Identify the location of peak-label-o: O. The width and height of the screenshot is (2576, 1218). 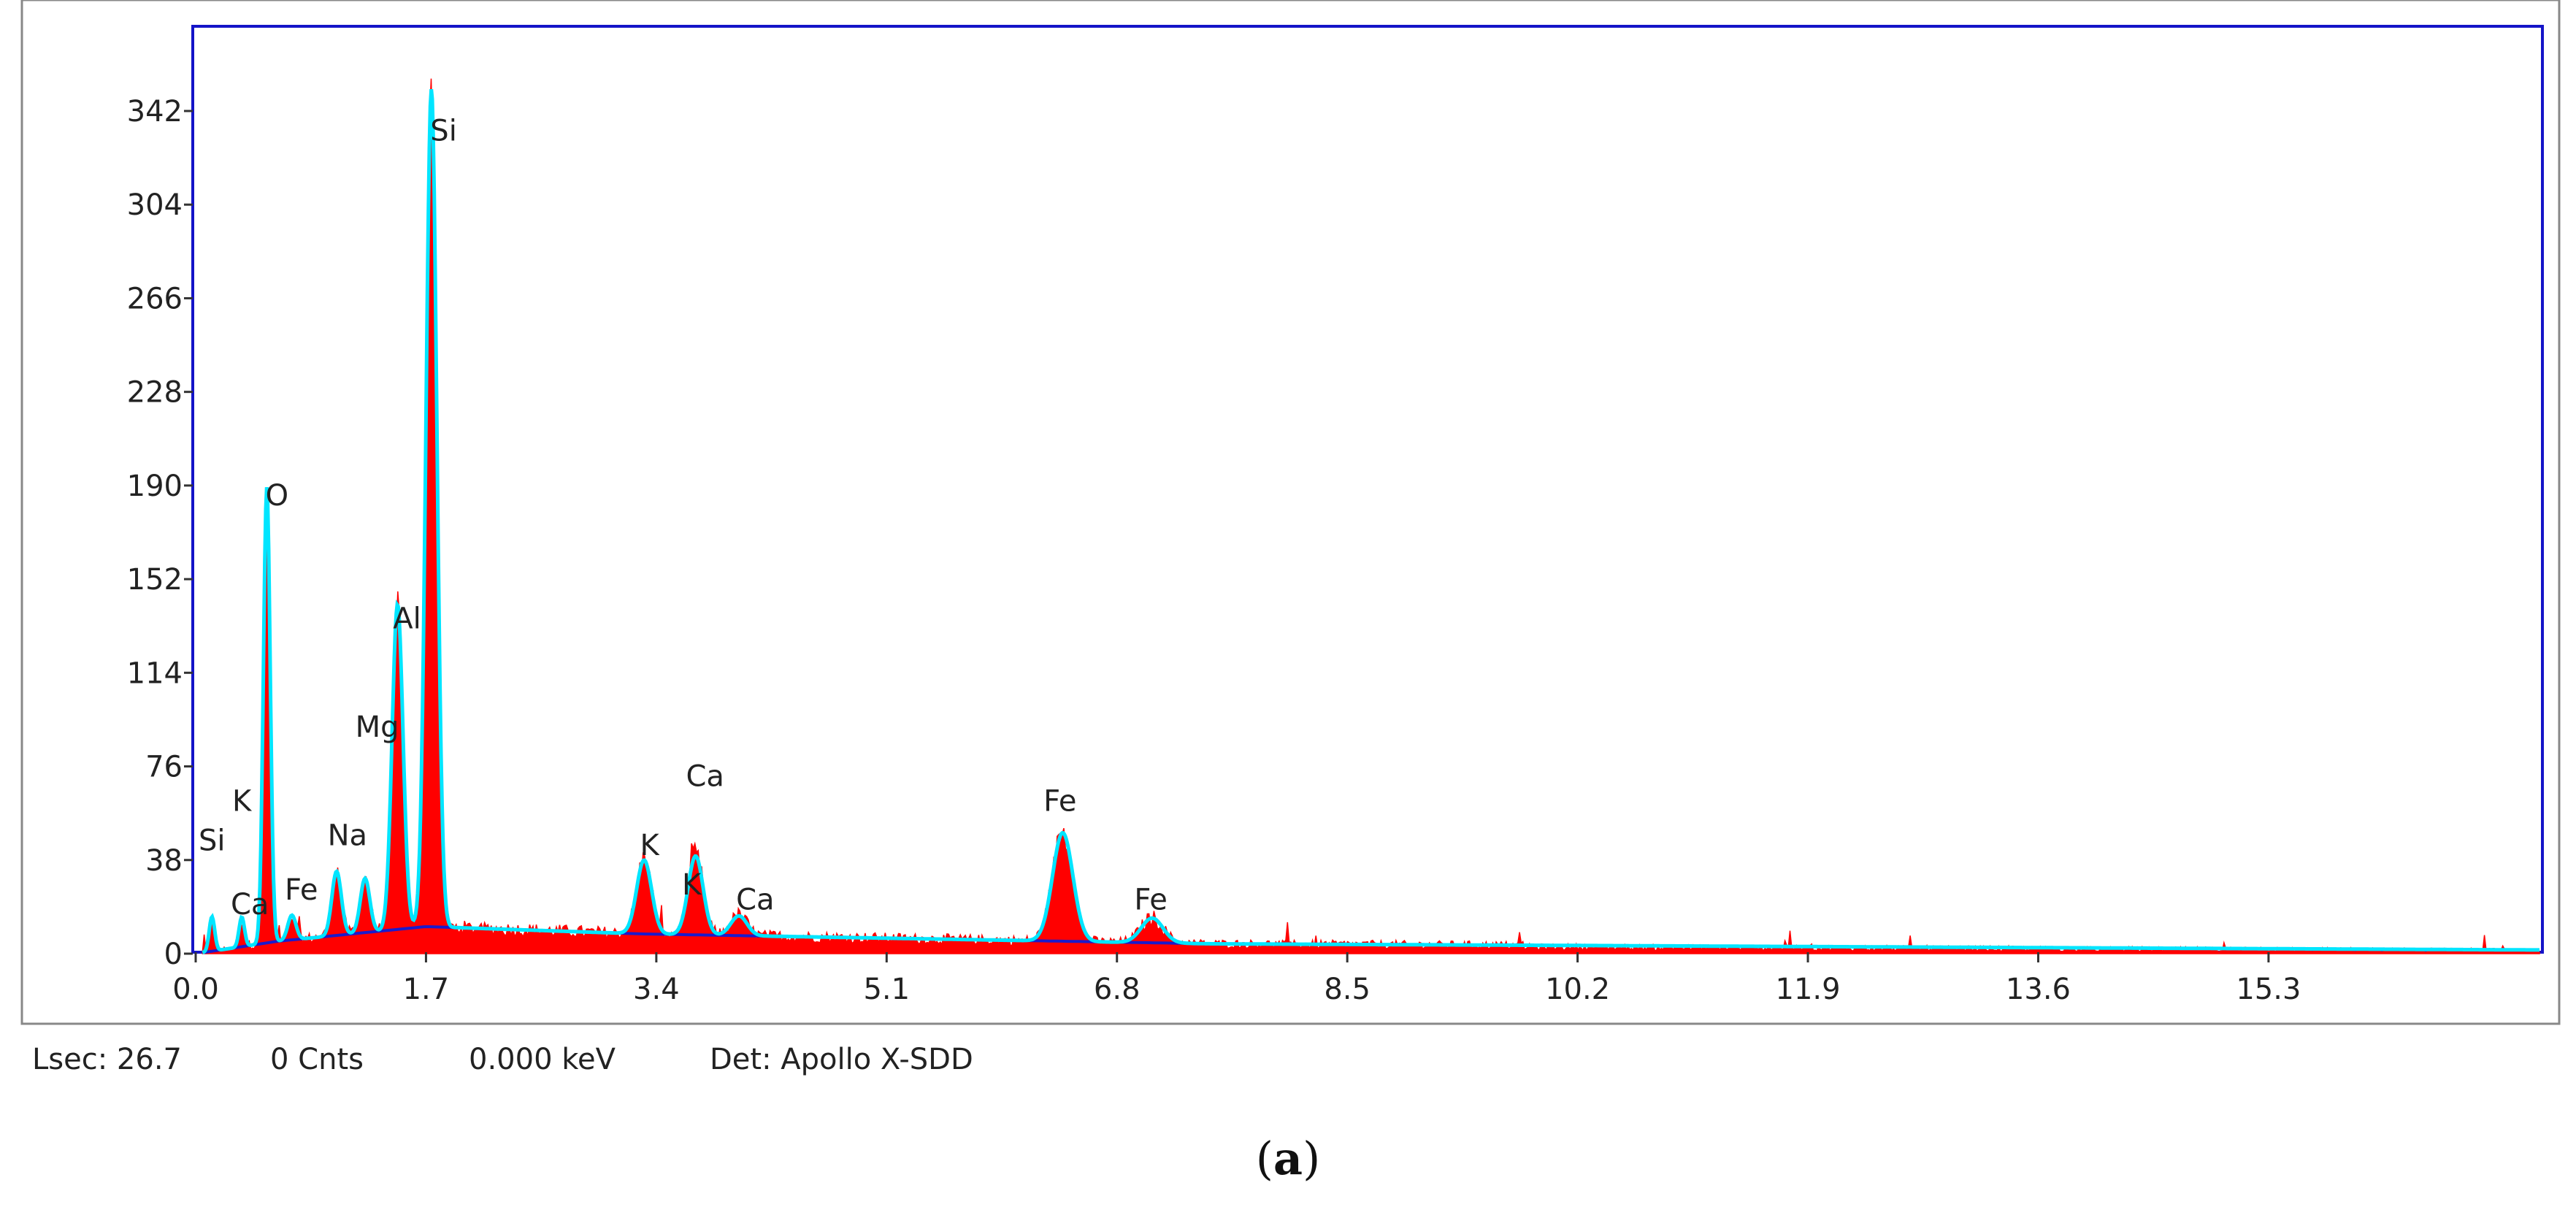
(277, 496).